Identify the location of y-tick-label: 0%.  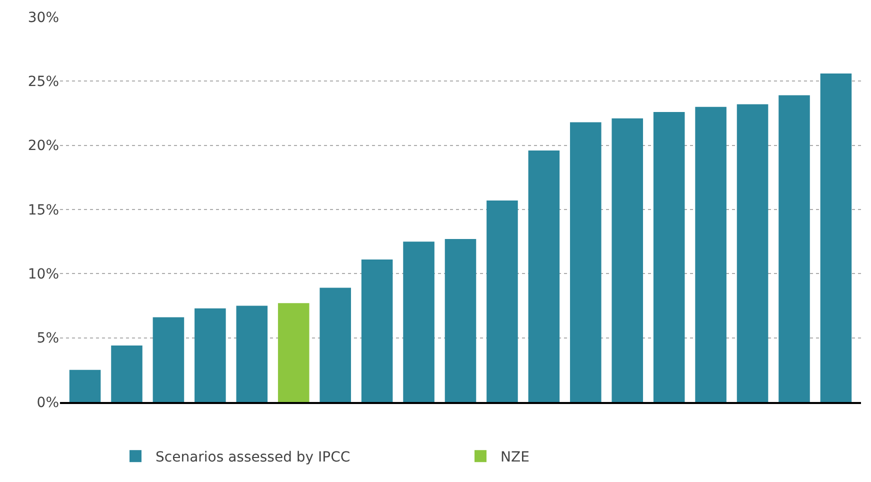
(47, 402).